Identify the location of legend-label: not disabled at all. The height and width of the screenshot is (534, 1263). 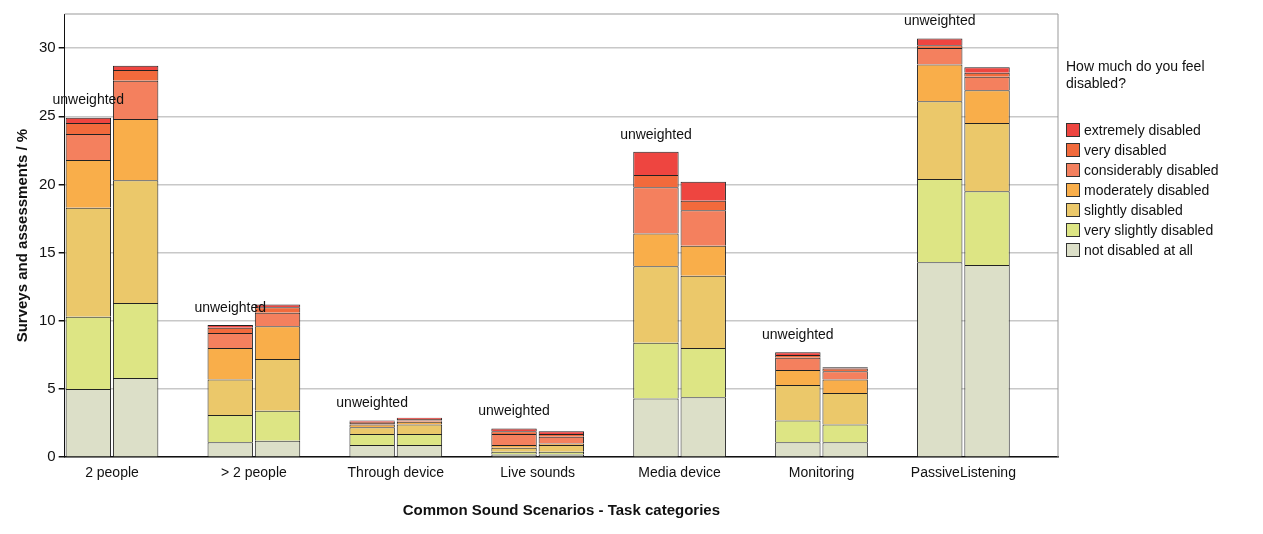
(1138, 250).